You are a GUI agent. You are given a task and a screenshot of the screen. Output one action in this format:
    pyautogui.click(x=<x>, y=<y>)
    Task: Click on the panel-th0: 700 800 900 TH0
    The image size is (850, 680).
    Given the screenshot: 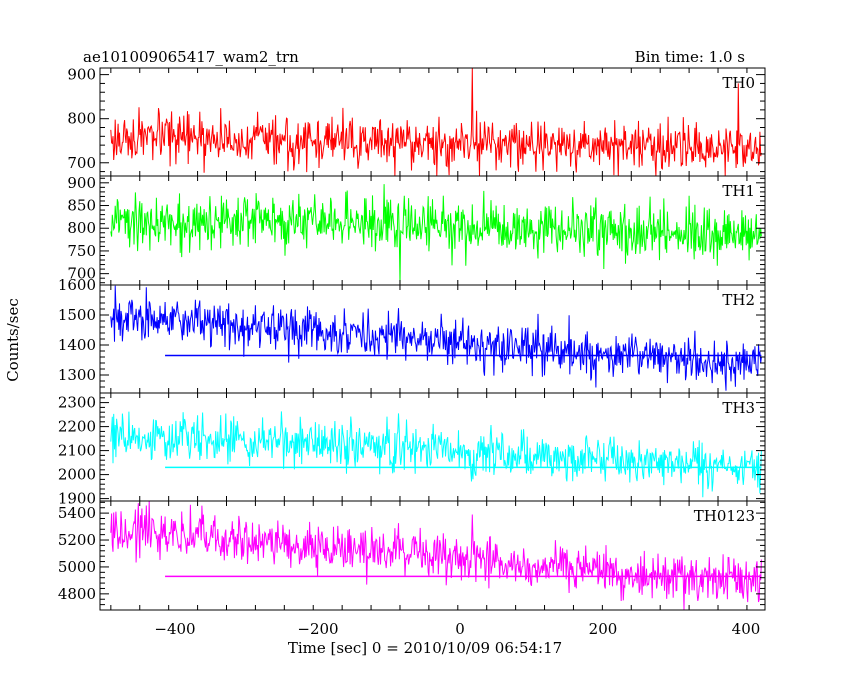 What is the action you would take?
    pyautogui.click(x=416, y=121)
    